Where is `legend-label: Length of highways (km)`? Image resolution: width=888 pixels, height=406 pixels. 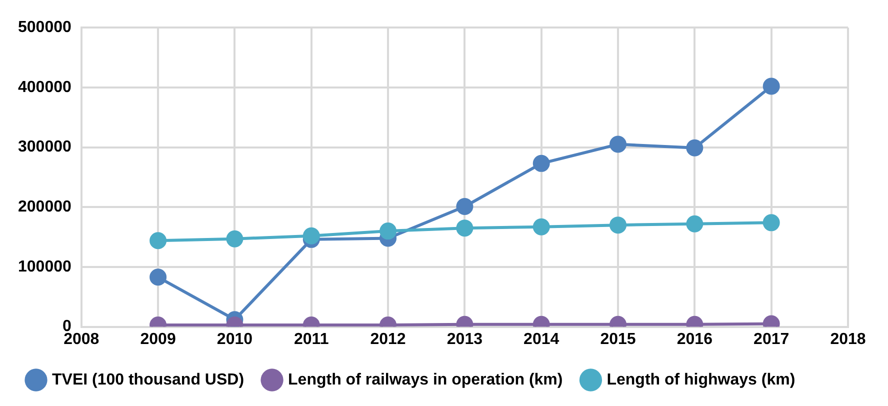
legend-label: Length of highways (km) is located at coordinates (701, 379).